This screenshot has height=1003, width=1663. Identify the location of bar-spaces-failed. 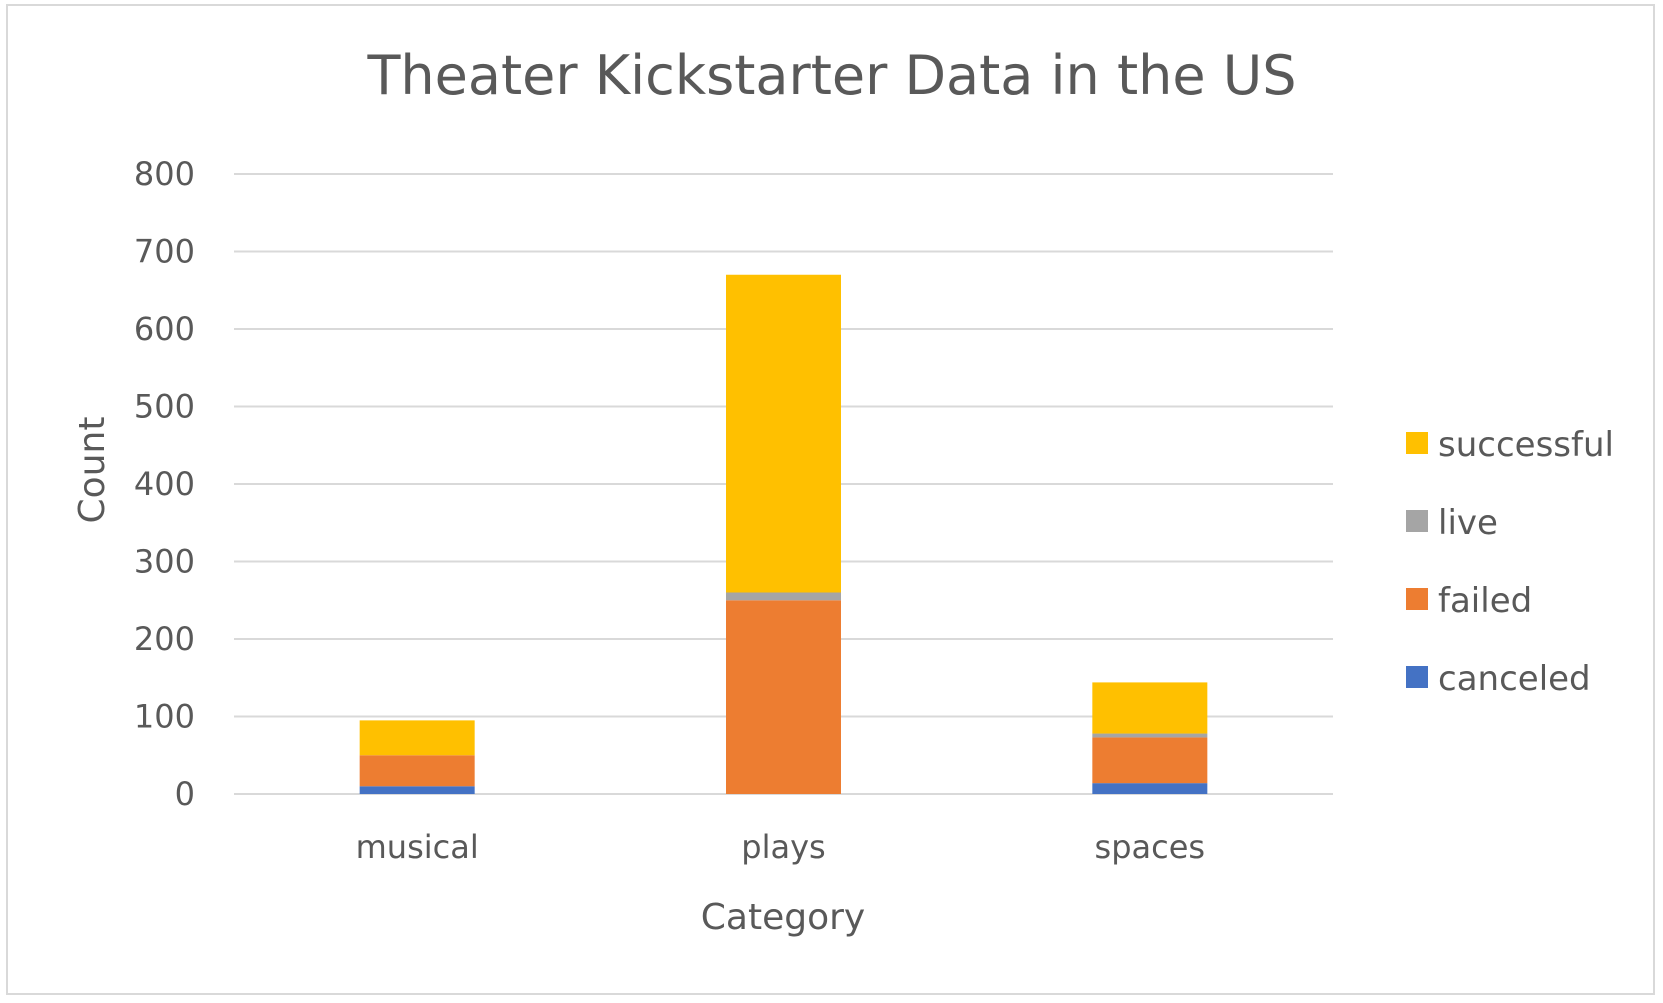
(1150, 760).